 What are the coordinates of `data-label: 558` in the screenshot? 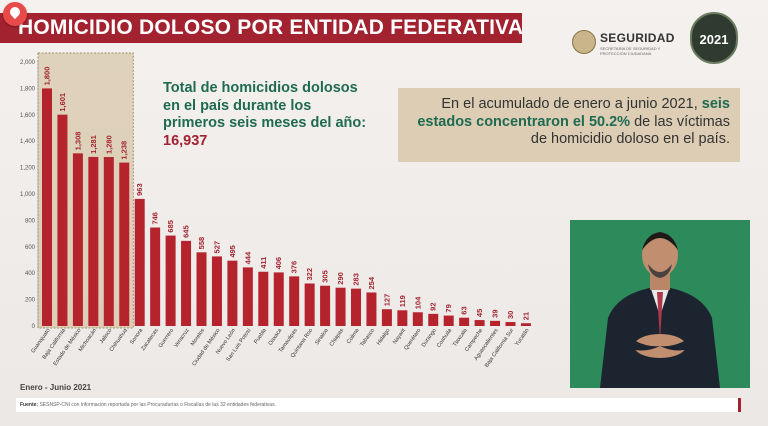 It's located at (201, 243).